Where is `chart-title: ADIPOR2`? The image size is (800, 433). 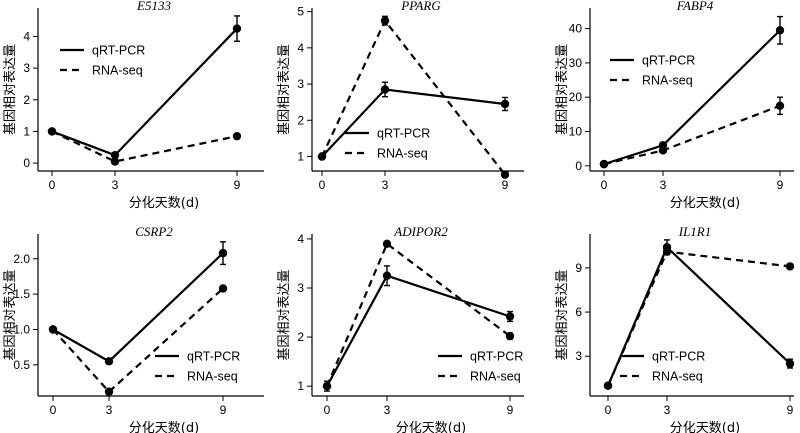
chart-title: ADIPOR2 is located at coordinates (420, 231).